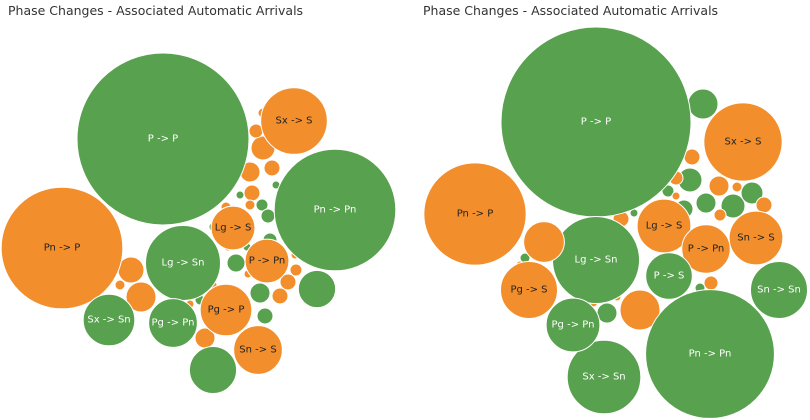 The image size is (810, 420). I want to click on bubble-label: Sn -> Sn, so click(779, 290).